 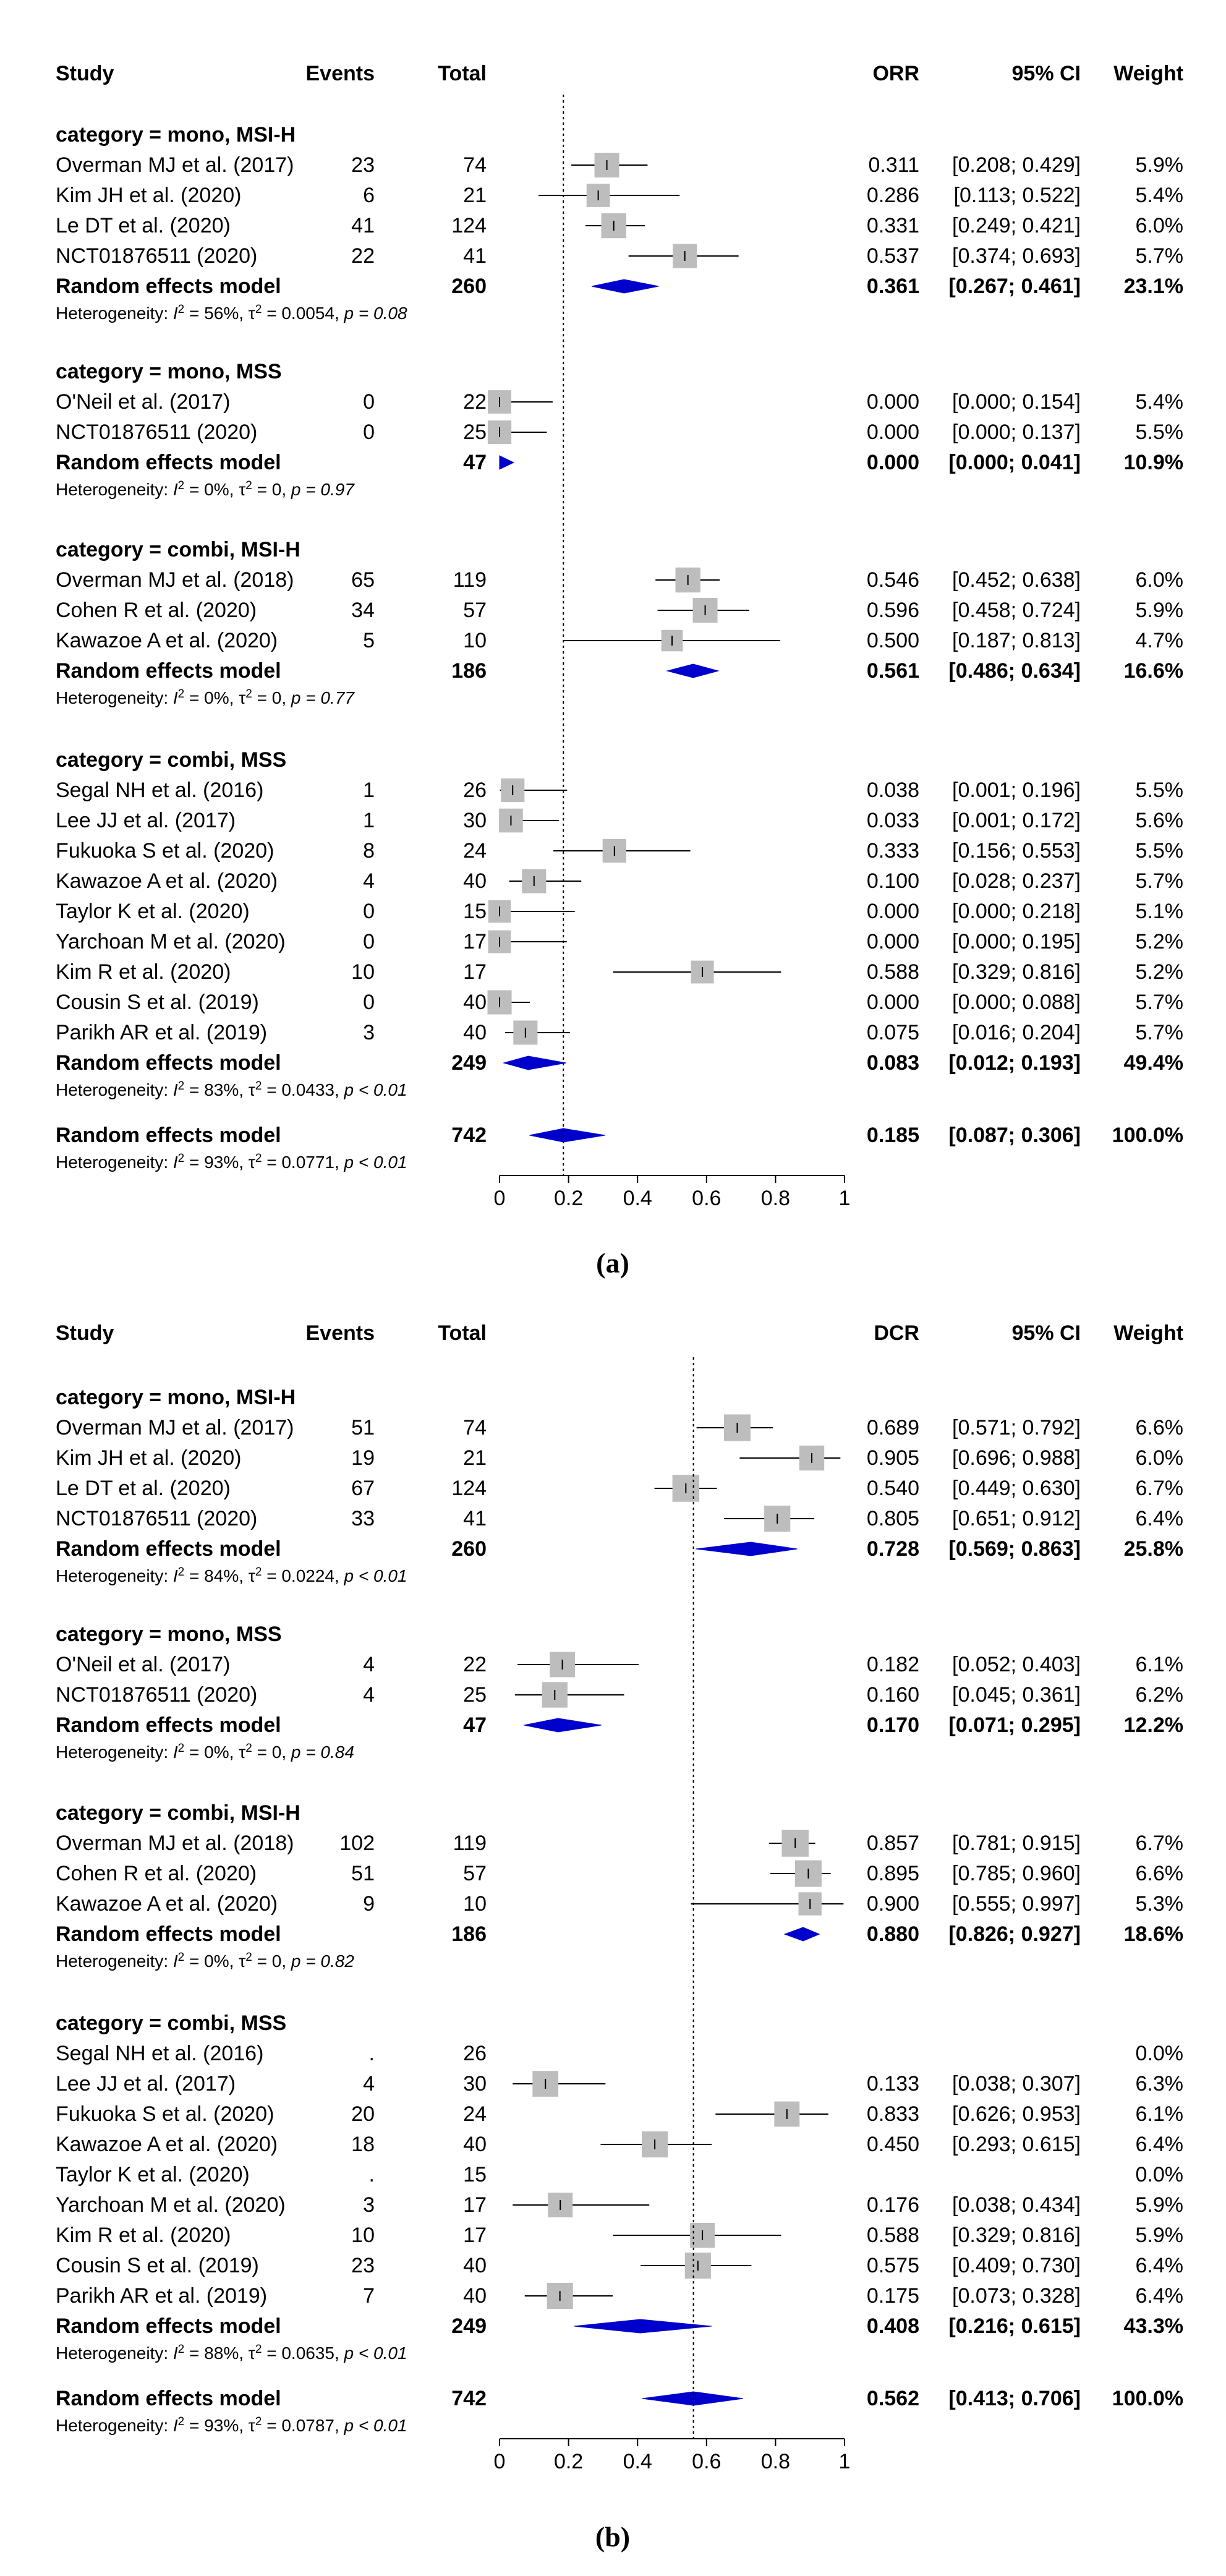 I want to click on study-label: Cousin S et al. (2019), so click(x=157, y=1002).